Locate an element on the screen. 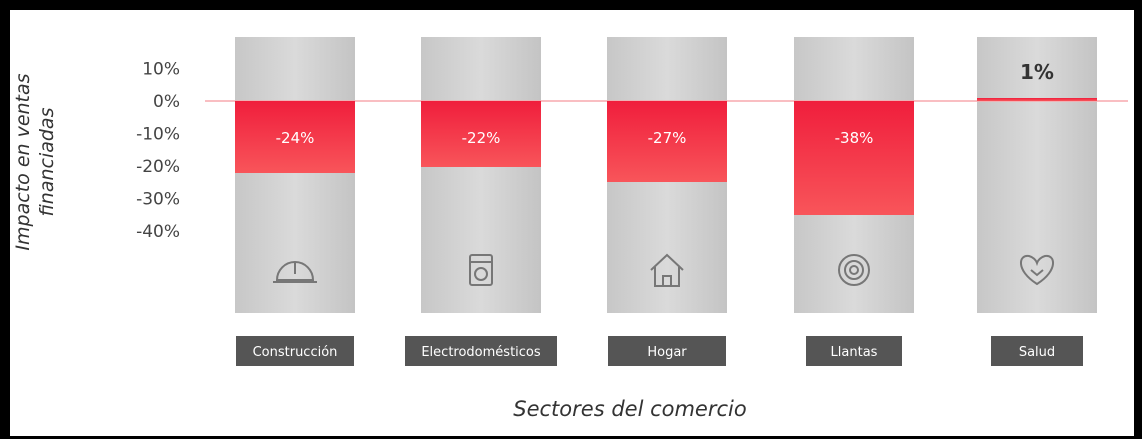 The height and width of the screenshot is (439, 1142). category-label: Llantas is located at coordinates (854, 352).